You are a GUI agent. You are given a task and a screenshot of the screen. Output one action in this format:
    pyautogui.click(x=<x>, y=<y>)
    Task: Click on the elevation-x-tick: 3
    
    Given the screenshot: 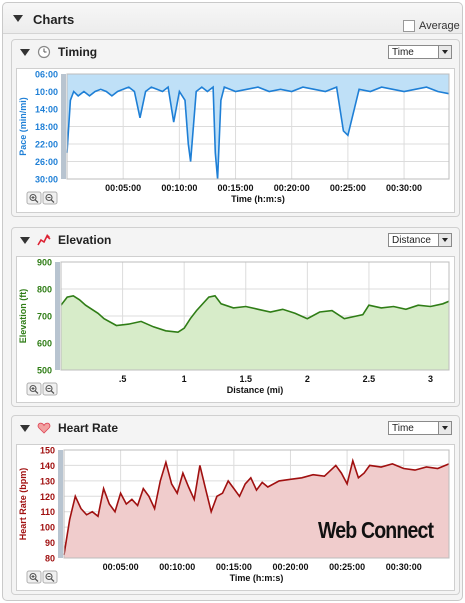 What is the action you would take?
    pyautogui.click(x=430, y=379)
    